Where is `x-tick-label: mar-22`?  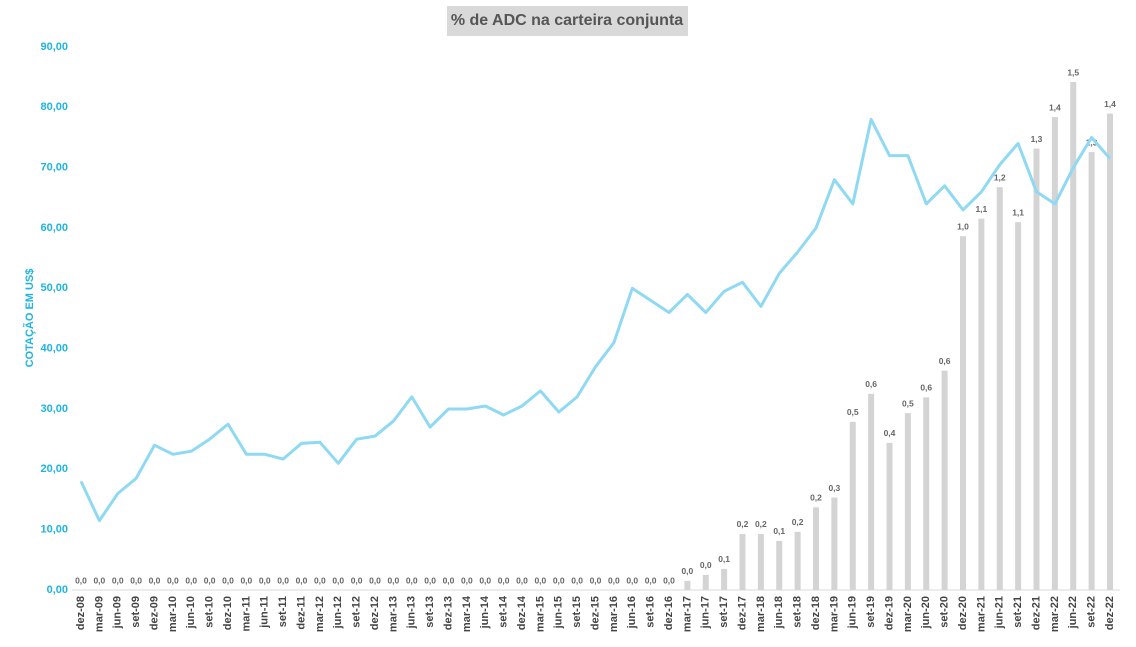
x-tick-label: mar-22 is located at coordinates (1055, 614).